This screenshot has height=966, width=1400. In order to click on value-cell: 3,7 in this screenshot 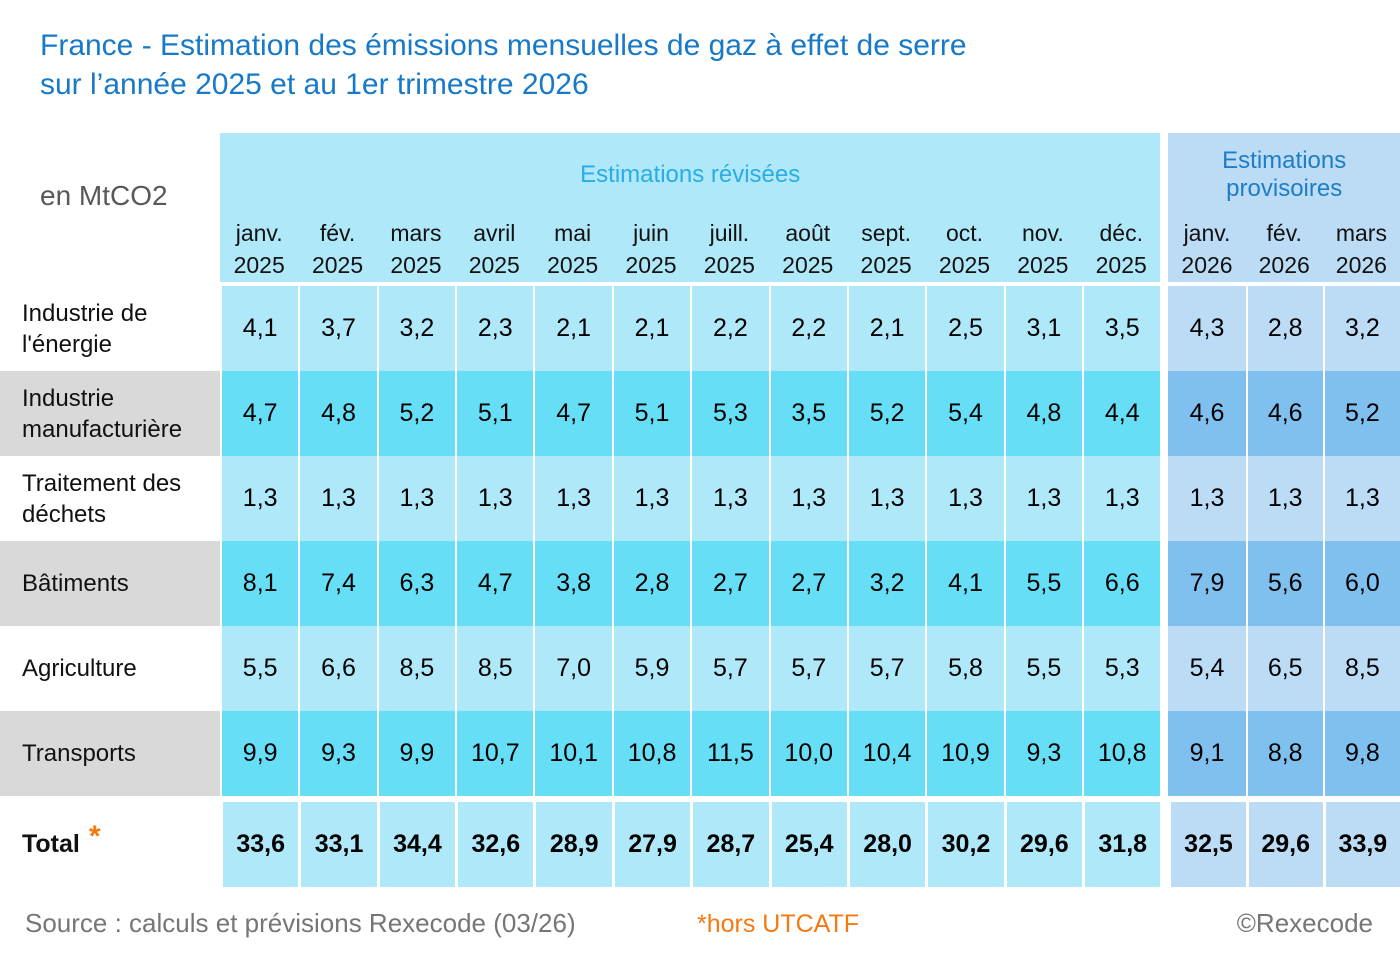, I will do `click(337, 328)`.